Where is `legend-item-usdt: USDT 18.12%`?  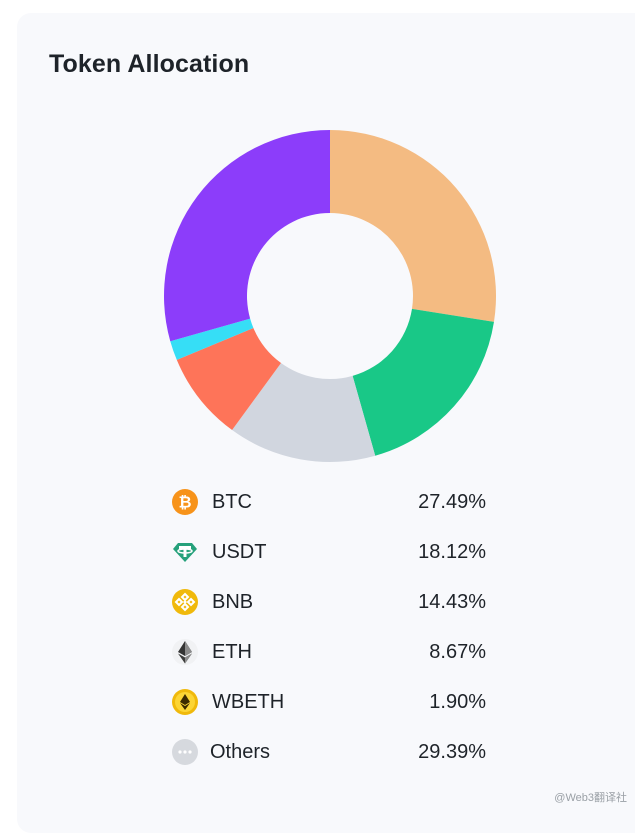
legend-item-usdt: USDT 18.12% is located at coordinates (328, 552).